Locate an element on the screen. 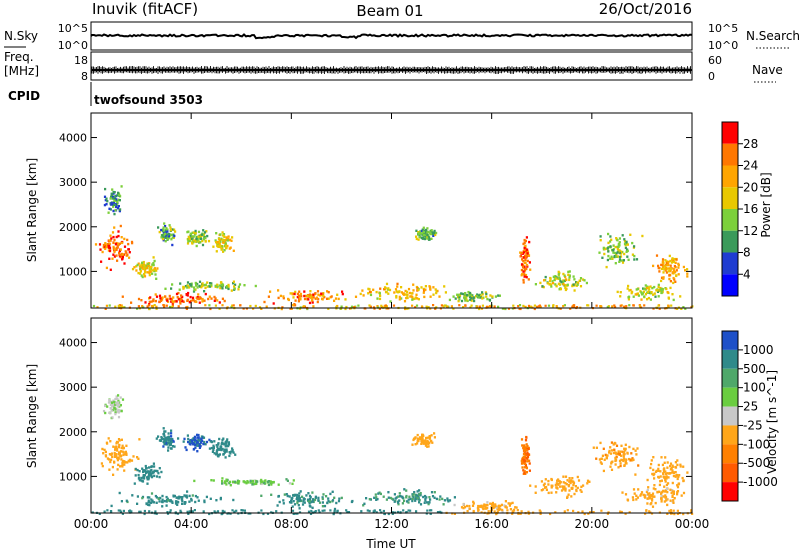 The image size is (800, 554). y-tick-label: 4000 is located at coordinates (73, 343).